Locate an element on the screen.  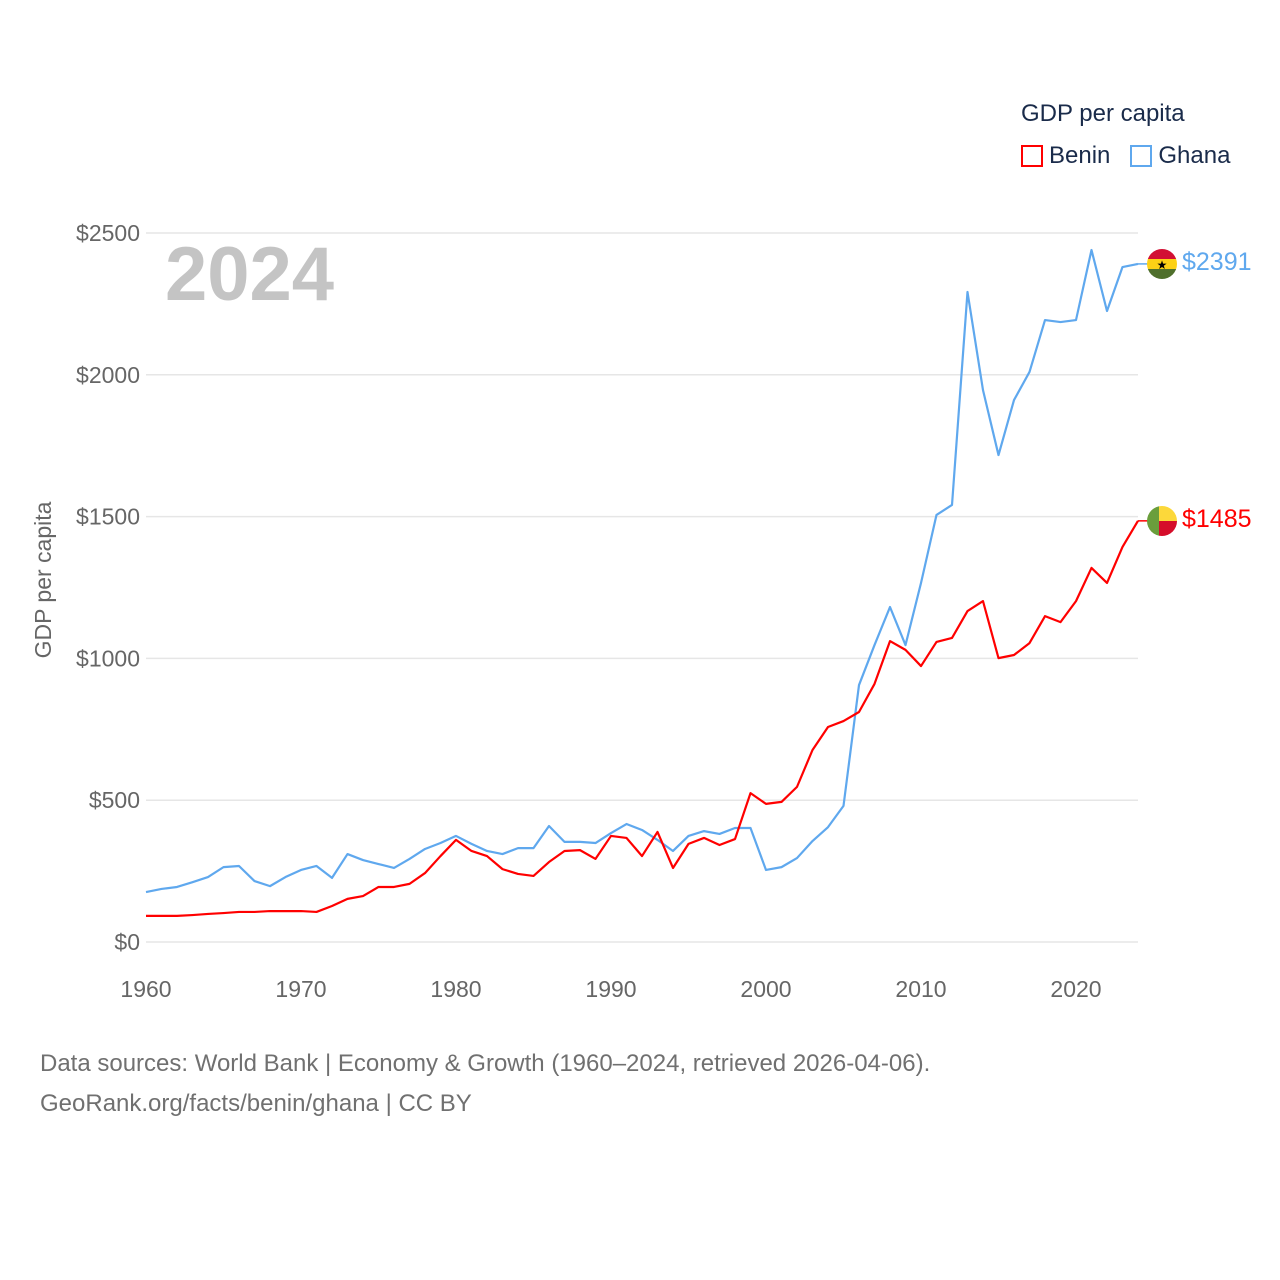
x-tick-label: 1960 is located at coordinates (145, 989).